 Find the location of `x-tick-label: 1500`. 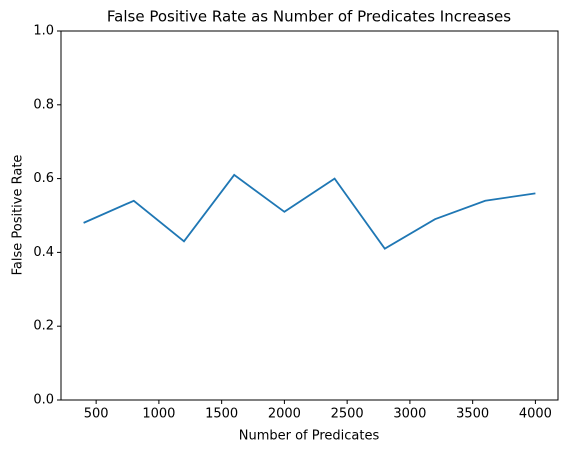

x-tick-label: 1500 is located at coordinates (221, 414).